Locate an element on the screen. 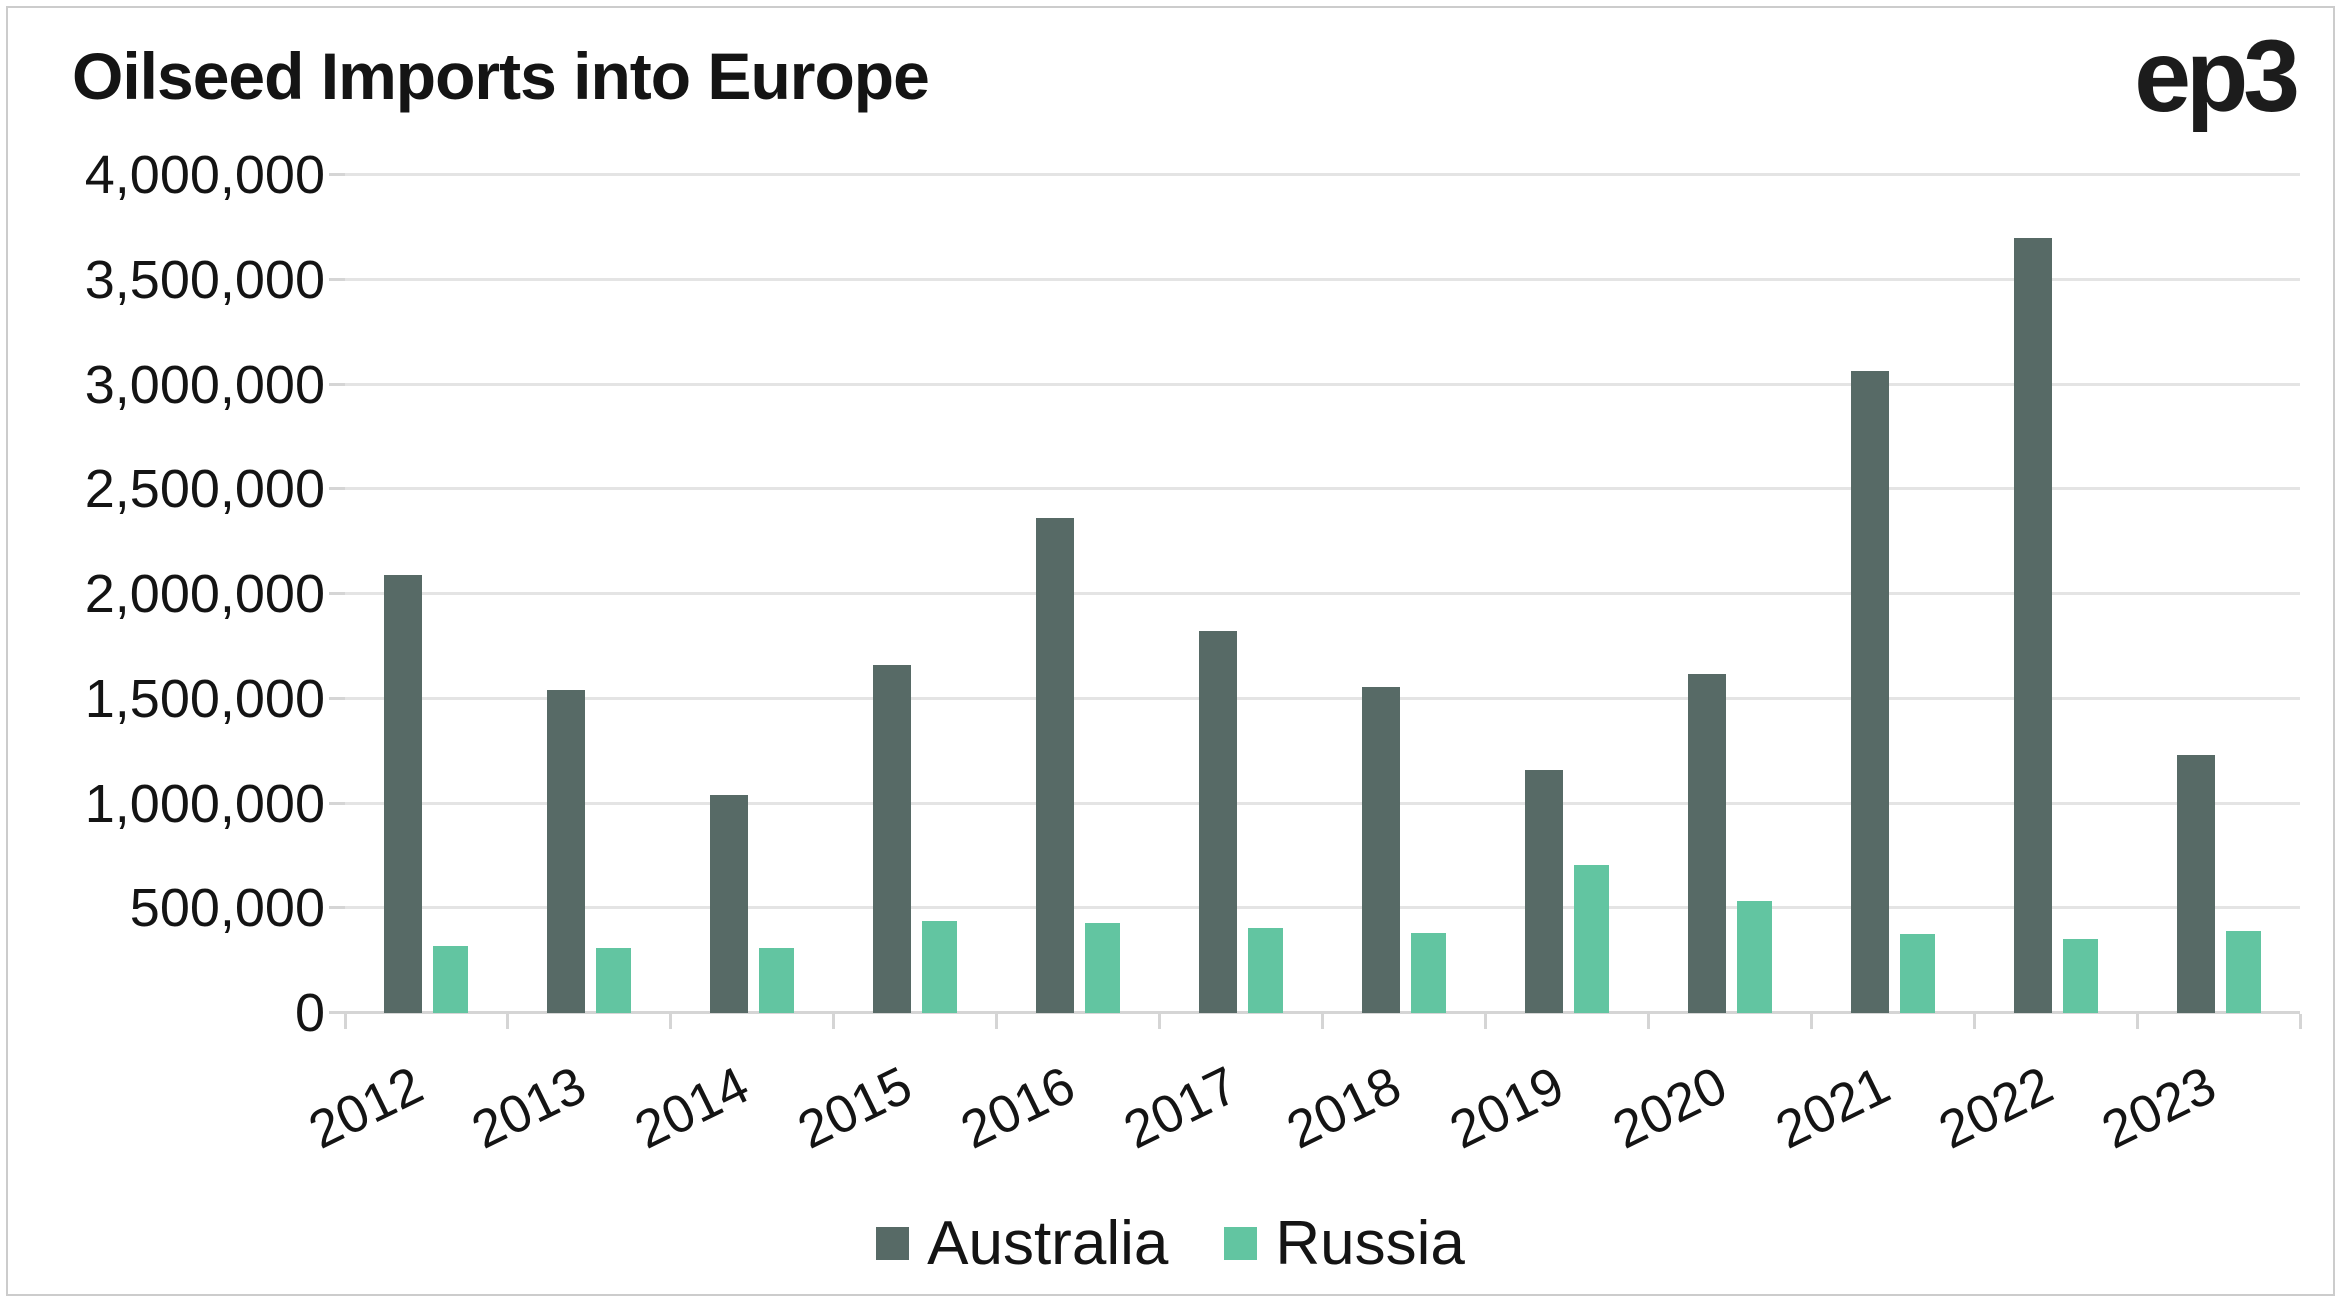  bar-group-2023 is located at coordinates (2218, 594).